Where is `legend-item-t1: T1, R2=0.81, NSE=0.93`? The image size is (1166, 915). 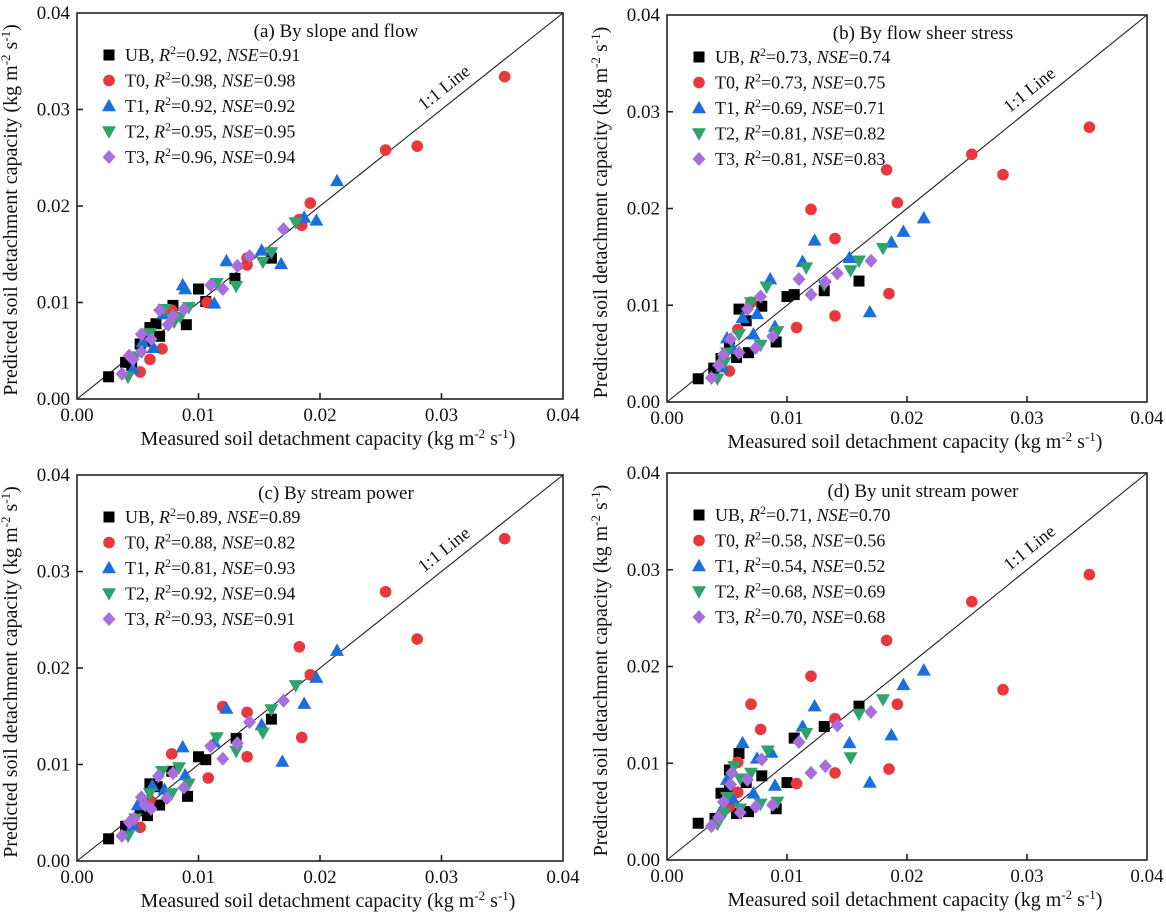
legend-item-t1: T1, R2=0.81, NSE=0.93 is located at coordinates (198, 567).